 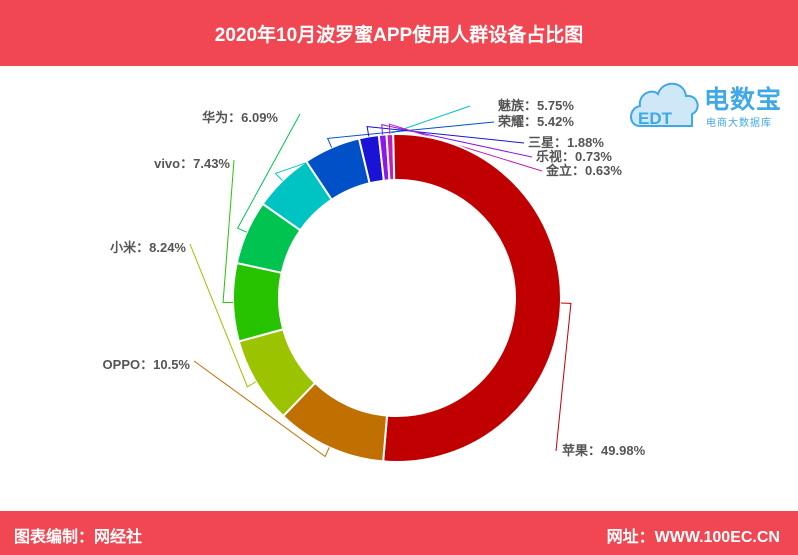 I want to click on cloud-icon: EDT, so click(x=664, y=105).